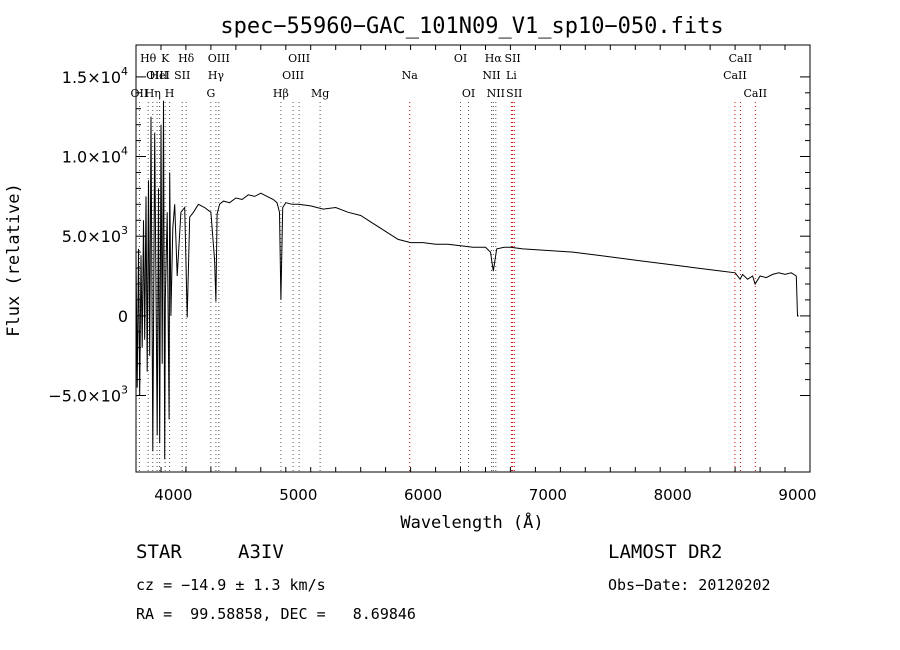 This screenshot has width=900, height=650. What do you see at coordinates (95, 235) in the screenshot?
I see `y-tick-label: 5.0×10³` at bounding box center [95, 235].